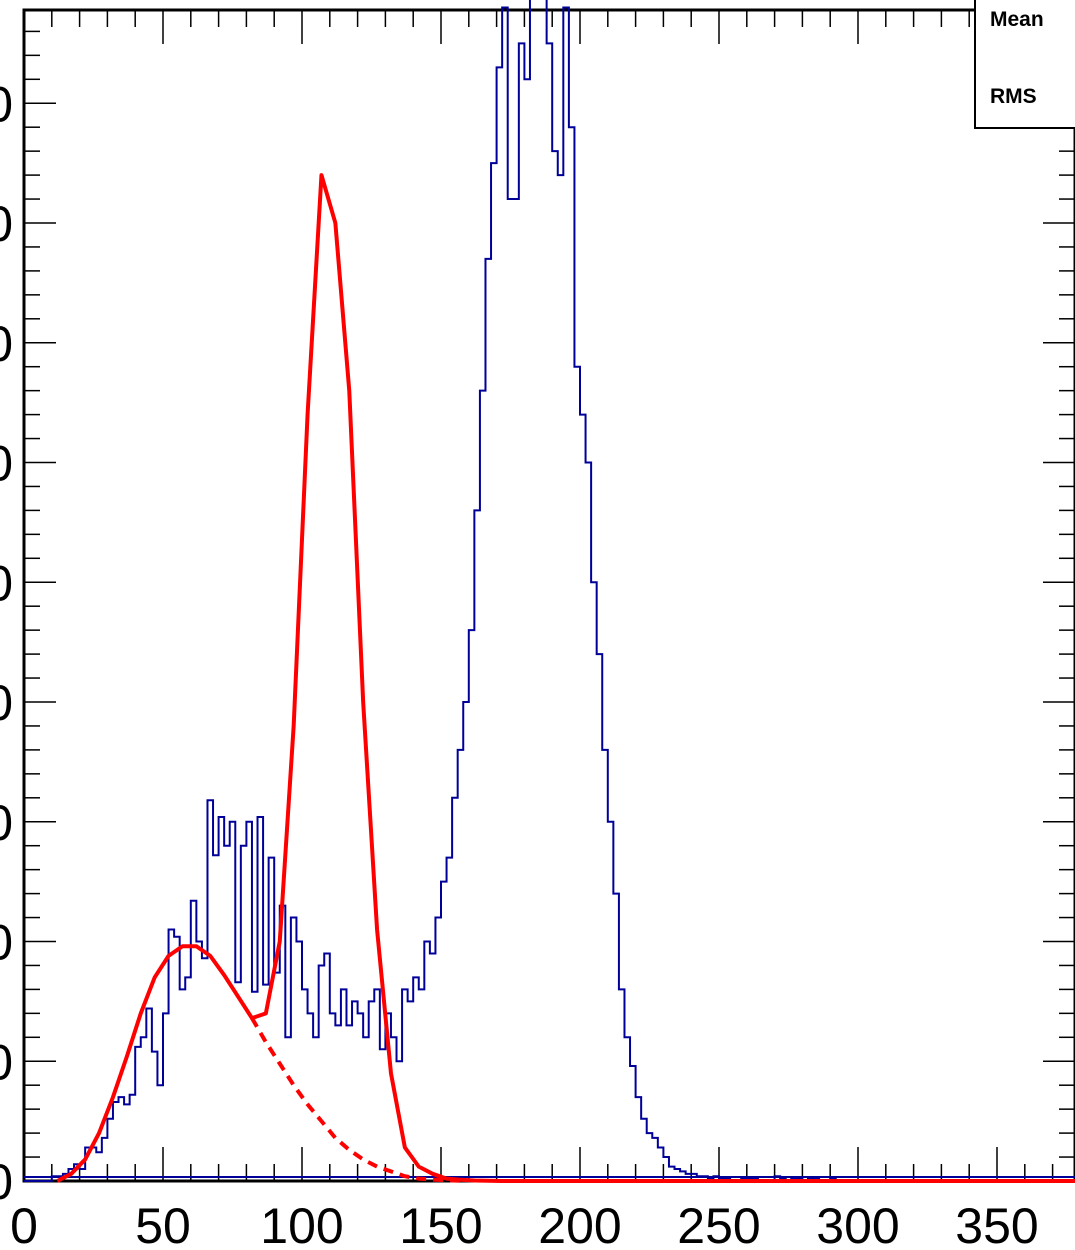 The width and height of the screenshot is (1075, 1250). What do you see at coordinates (857, 1224) in the screenshot?
I see `x-tick-label: 300` at bounding box center [857, 1224].